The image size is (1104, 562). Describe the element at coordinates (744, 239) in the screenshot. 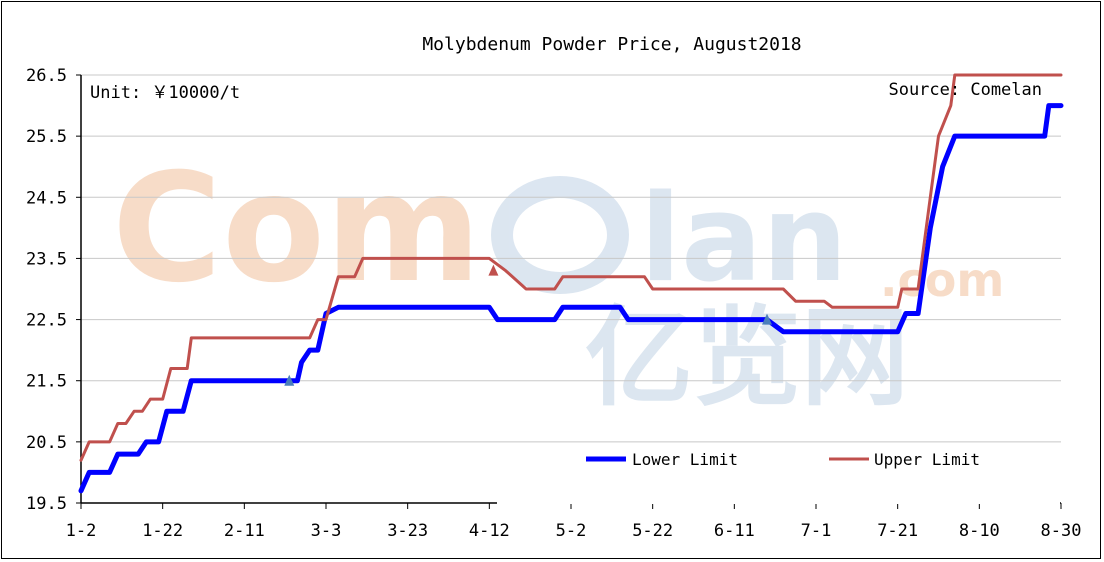

I see `watermark-lan: lan` at that location.